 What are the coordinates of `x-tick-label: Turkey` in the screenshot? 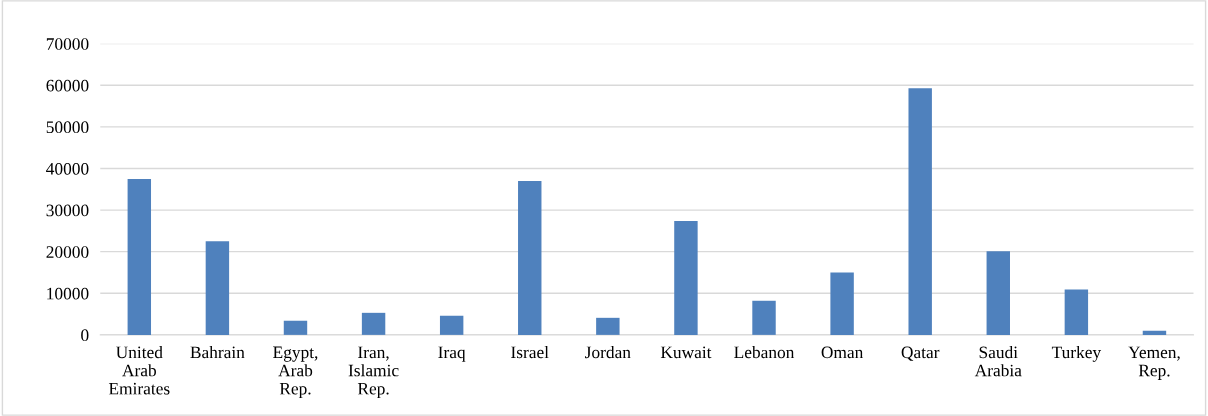 It's located at (1076, 353).